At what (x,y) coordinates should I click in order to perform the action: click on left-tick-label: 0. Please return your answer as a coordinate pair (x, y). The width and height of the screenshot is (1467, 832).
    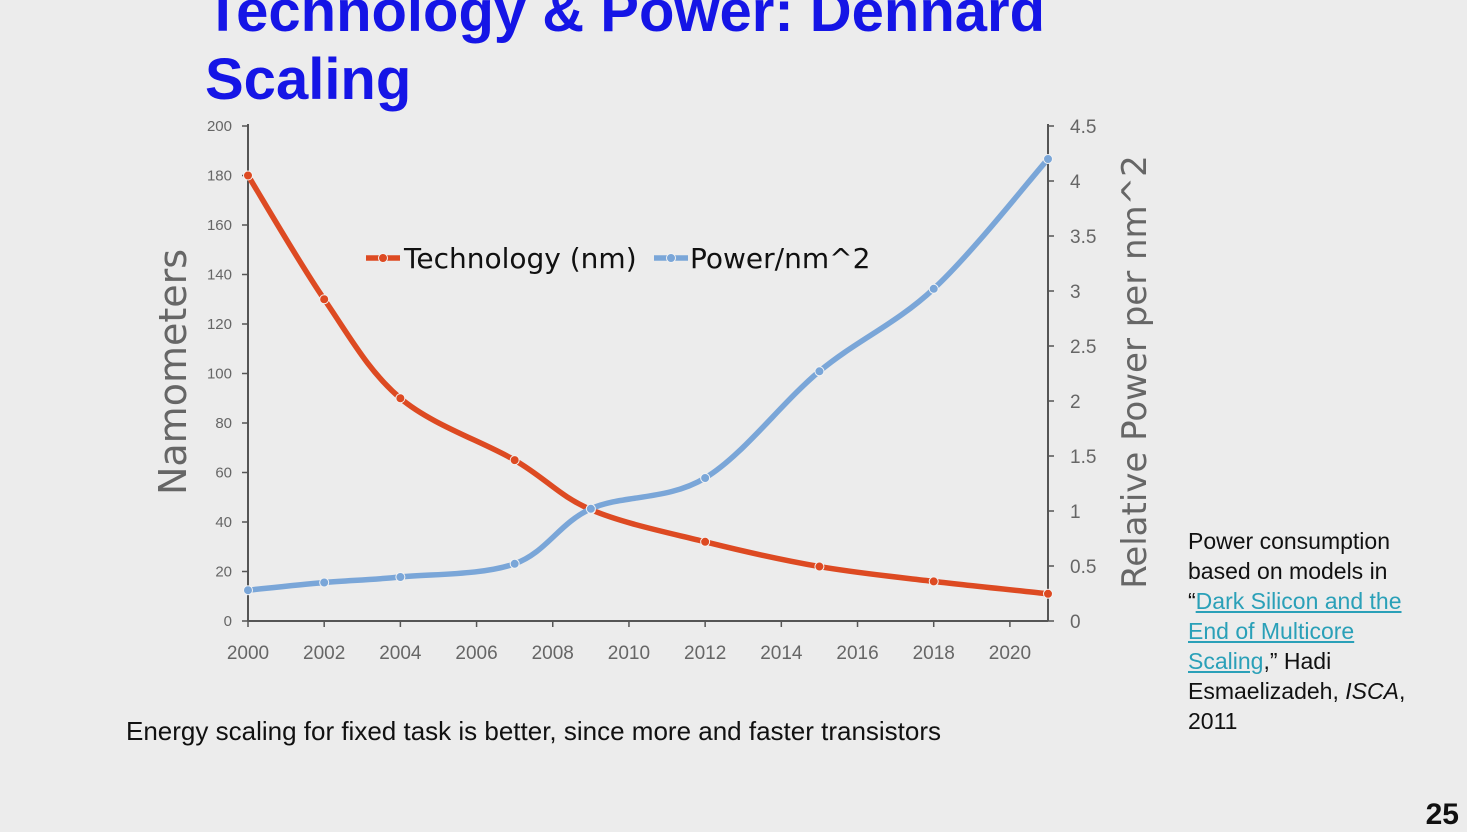
    Looking at the image, I should click on (228, 621).